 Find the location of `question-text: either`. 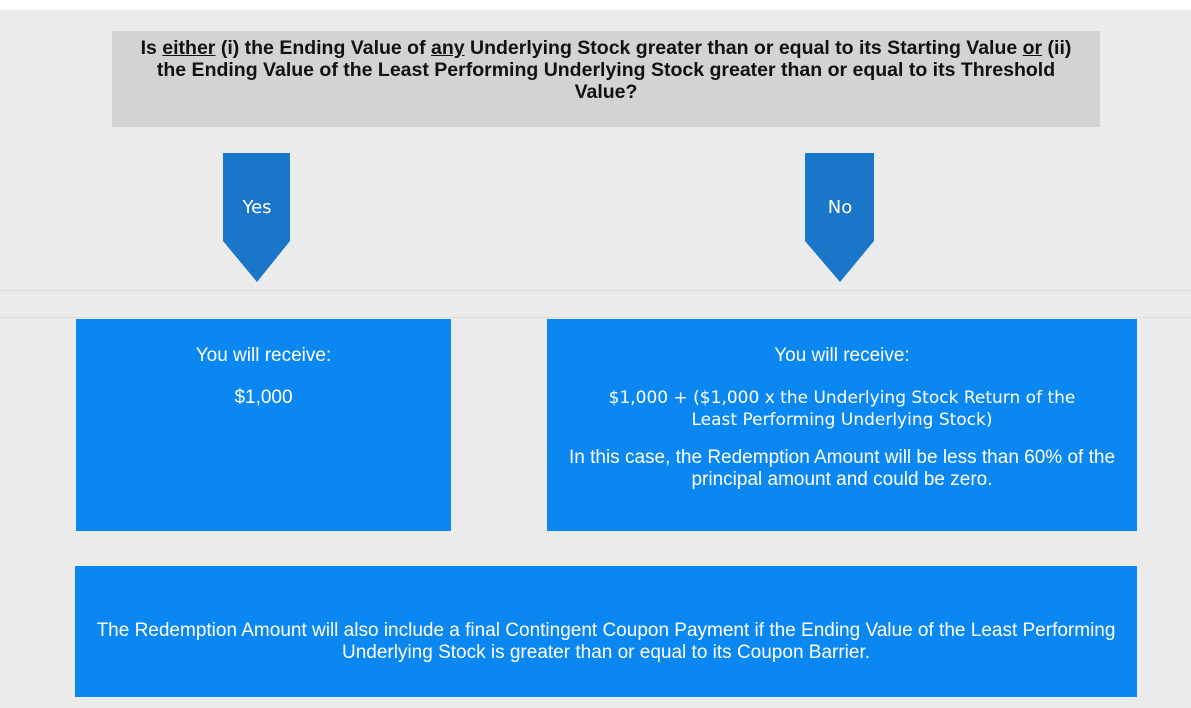

question-text: either is located at coordinates (189, 48).